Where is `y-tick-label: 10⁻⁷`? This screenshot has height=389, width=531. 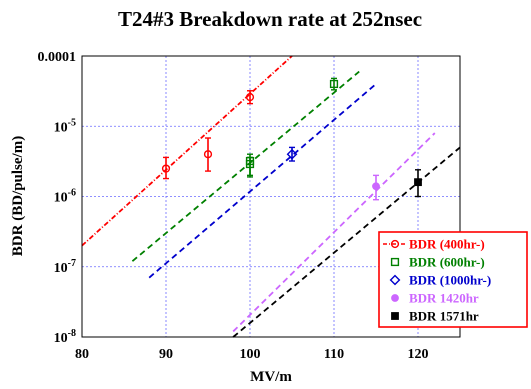 y-tick-label: 10⁻⁷ is located at coordinates (65, 267).